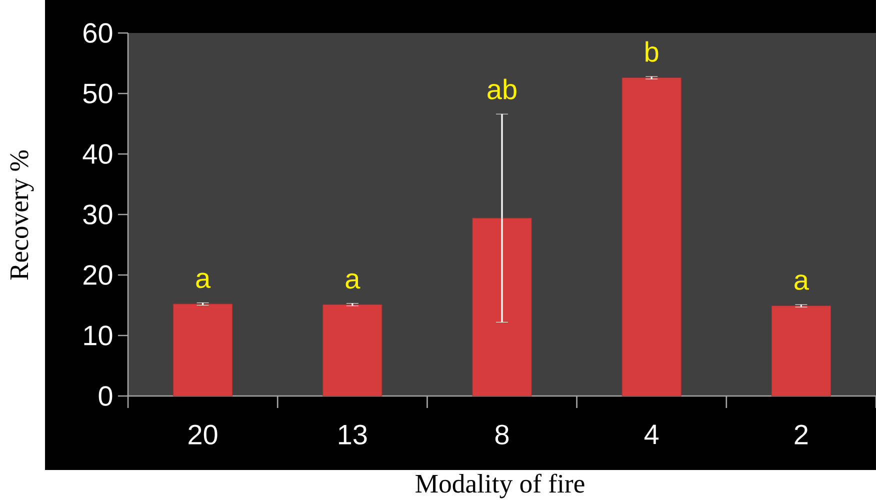 This screenshot has height=500, width=876. What do you see at coordinates (352, 434) in the screenshot?
I see `x-tick-label: 13` at bounding box center [352, 434].